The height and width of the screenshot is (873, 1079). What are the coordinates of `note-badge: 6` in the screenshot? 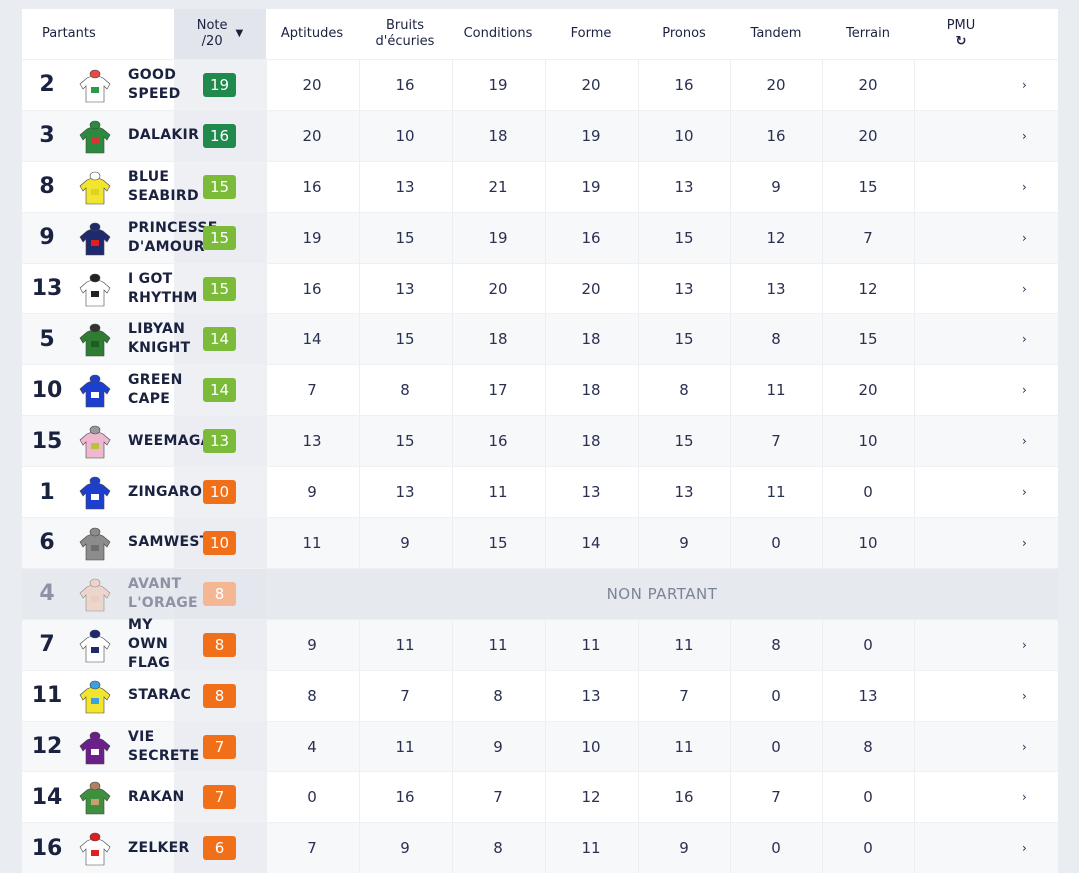 It's located at (219, 848).